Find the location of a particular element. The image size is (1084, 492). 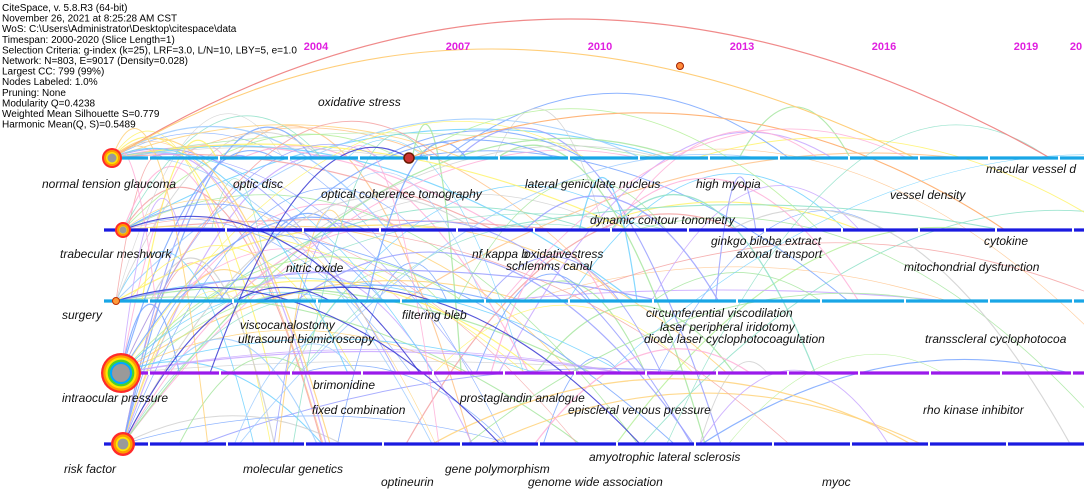

year-label: 2004 is located at coordinates (316, 47).